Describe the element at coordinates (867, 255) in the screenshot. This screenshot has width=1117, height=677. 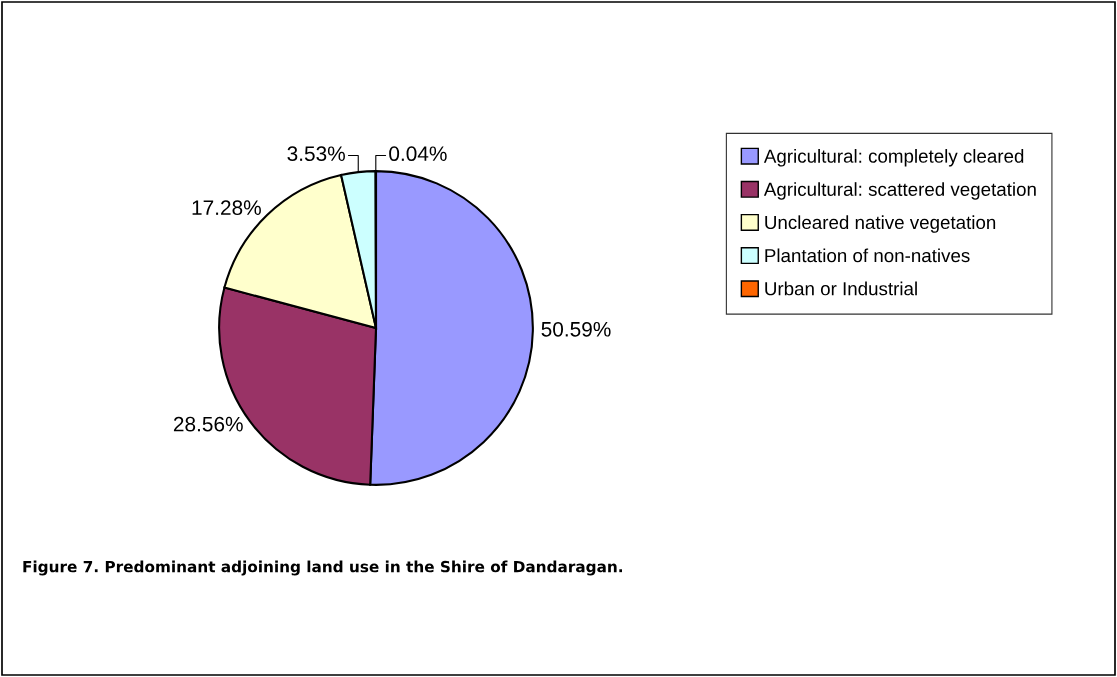
I see `legend-label: Plantation of non-natives` at that location.